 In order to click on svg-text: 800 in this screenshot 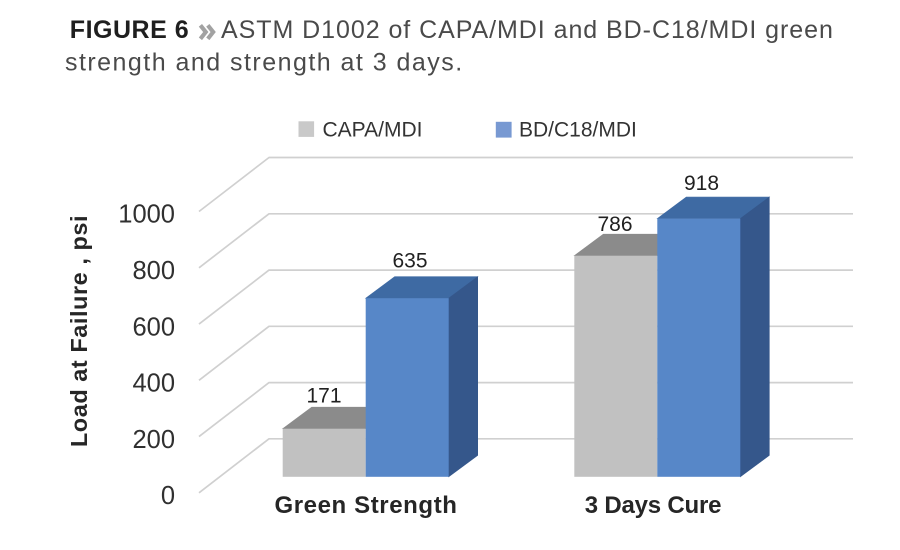, I will do `click(153, 271)`.